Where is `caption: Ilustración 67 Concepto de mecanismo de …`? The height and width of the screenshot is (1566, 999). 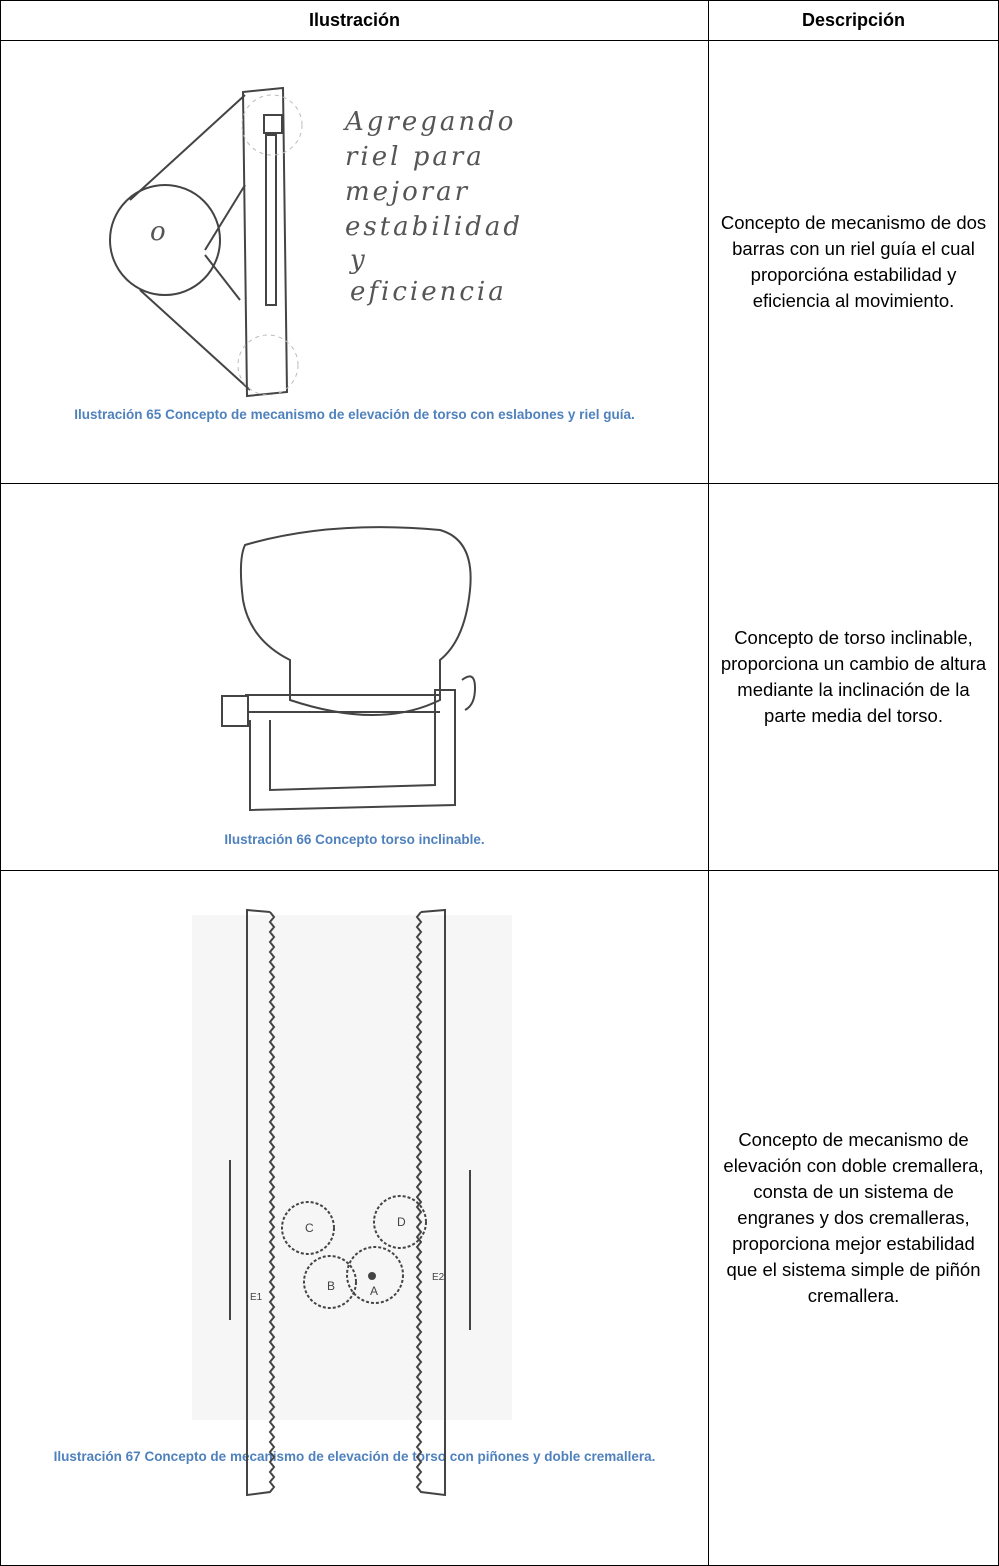 caption: Ilustración 67 Concepto de mecanismo de … is located at coordinates (354, 1456).